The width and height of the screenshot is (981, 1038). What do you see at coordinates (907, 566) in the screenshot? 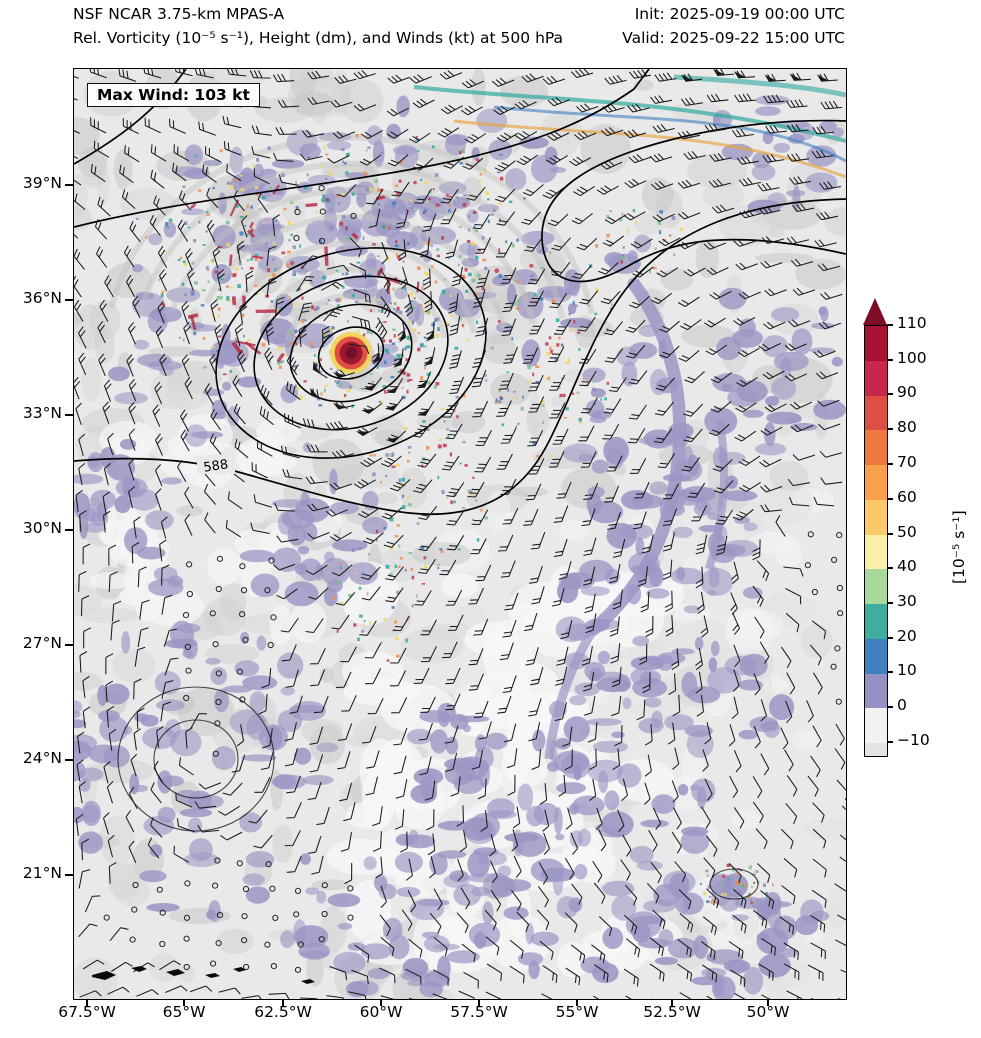
I see `colorbar-tick-40: 40` at bounding box center [907, 566].